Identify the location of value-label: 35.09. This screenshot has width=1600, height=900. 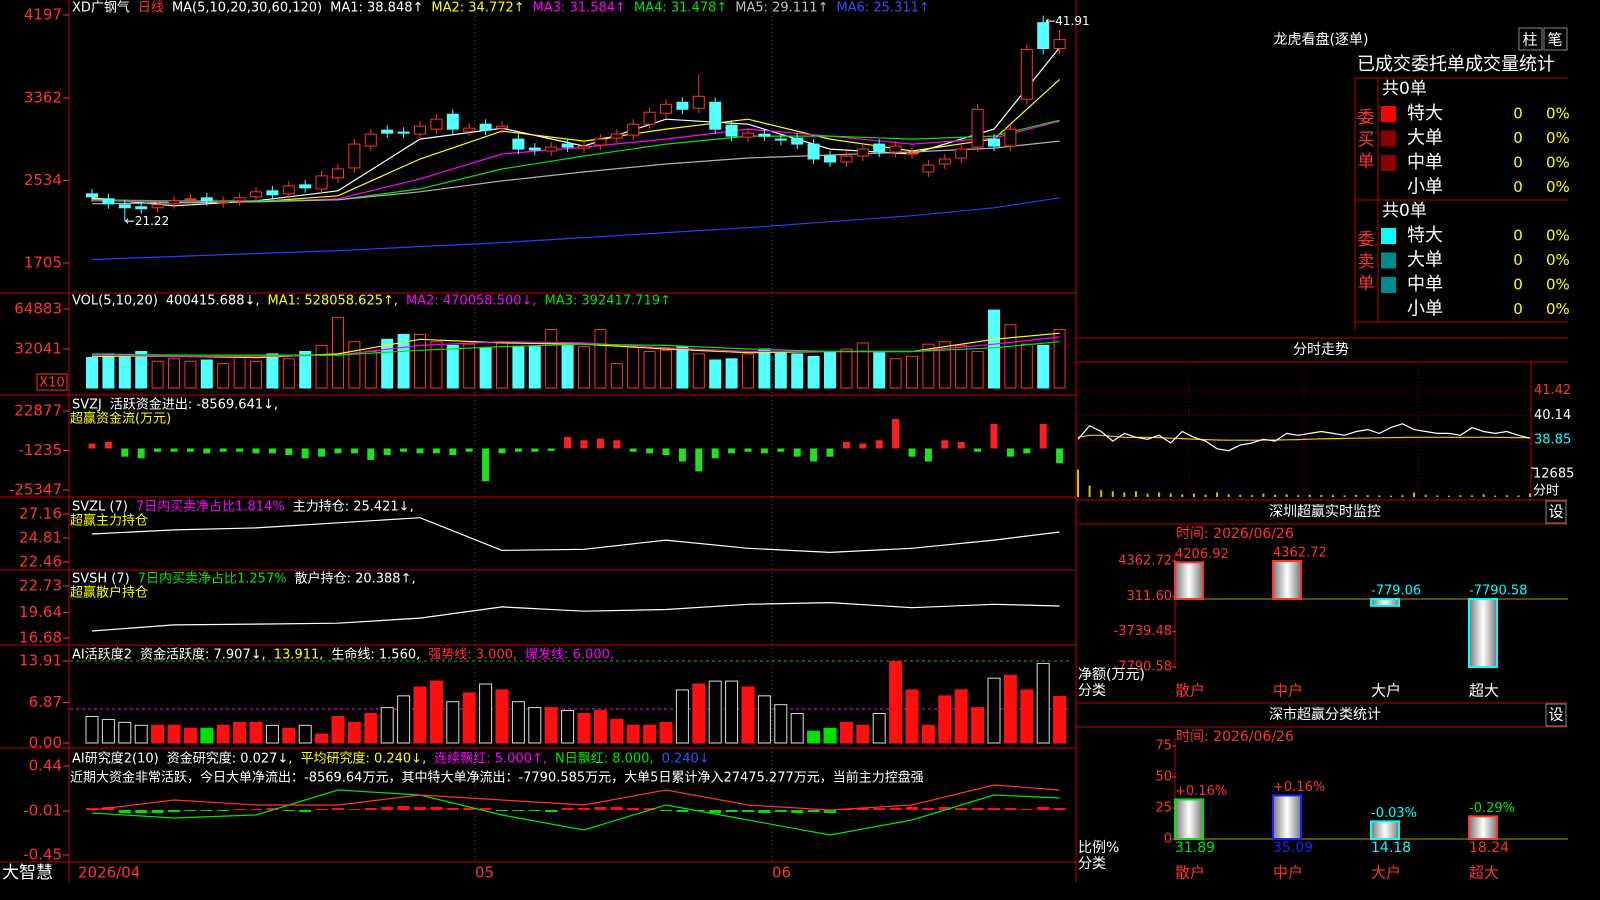
(1293, 848).